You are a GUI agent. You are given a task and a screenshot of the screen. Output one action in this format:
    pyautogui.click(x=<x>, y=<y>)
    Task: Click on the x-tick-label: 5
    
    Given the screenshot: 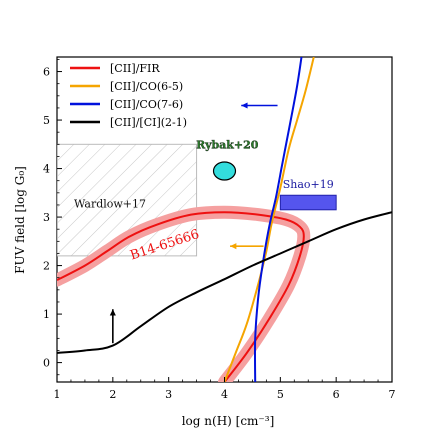 What is the action you would take?
    pyautogui.click(x=280, y=394)
    